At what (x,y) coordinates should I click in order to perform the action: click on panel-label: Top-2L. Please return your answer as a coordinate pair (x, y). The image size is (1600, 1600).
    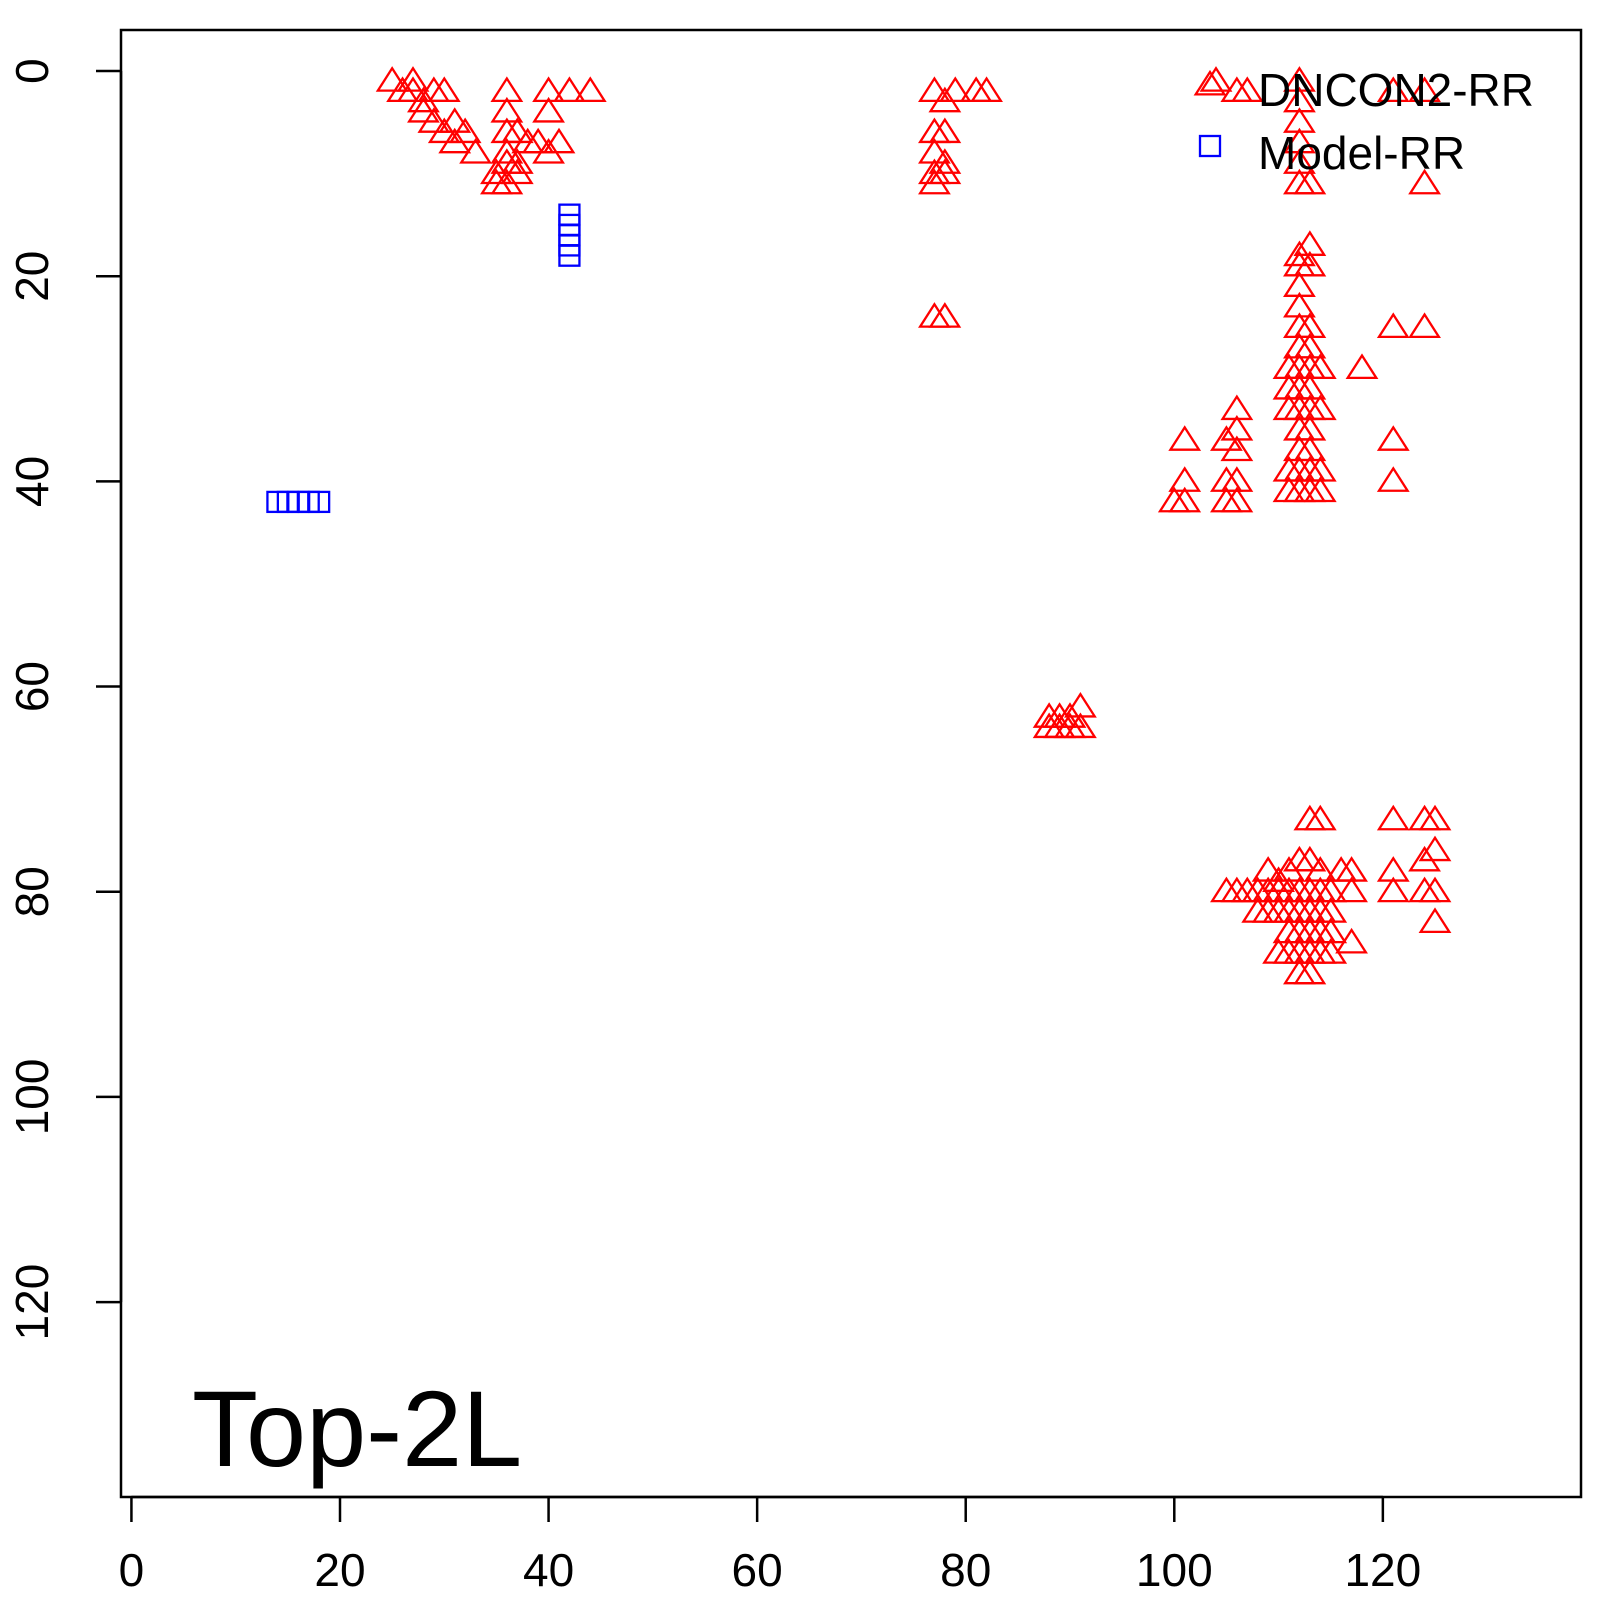
    Looking at the image, I should click on (357, 1428).